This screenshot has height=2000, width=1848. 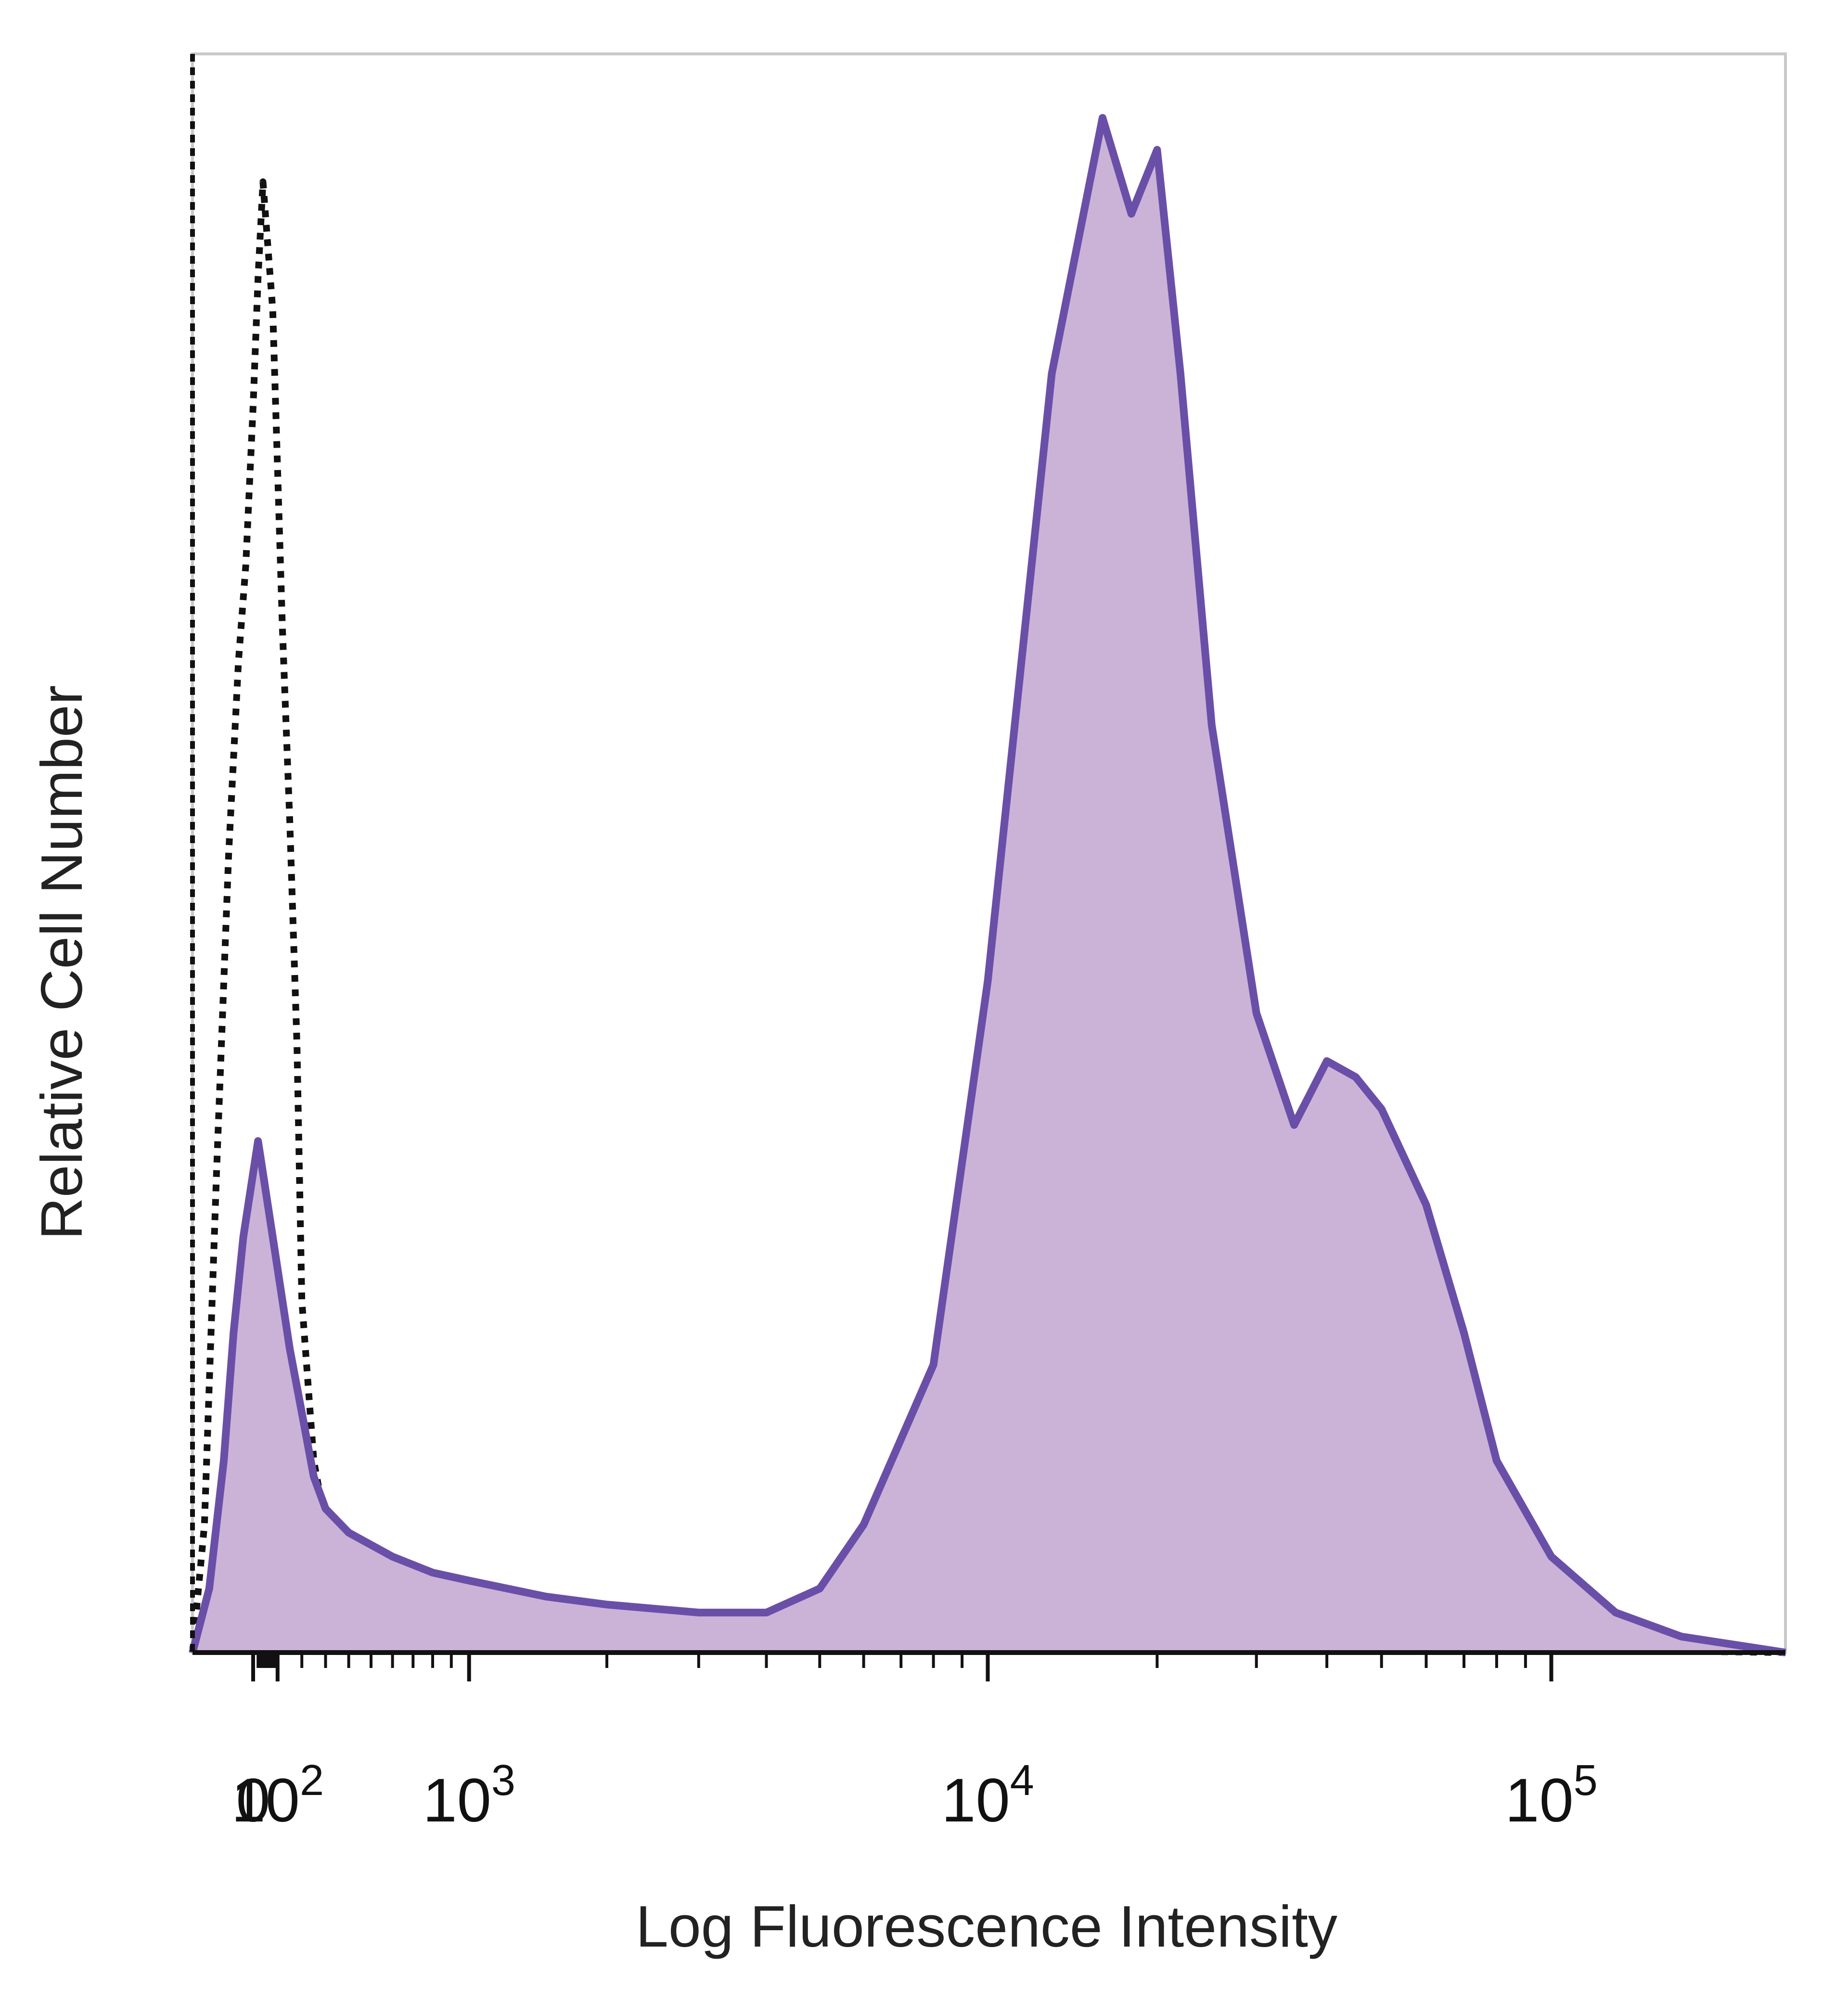 I want to click on x-axis-title: Log Fluorescence Intensity, so click(x=986, y=1926).